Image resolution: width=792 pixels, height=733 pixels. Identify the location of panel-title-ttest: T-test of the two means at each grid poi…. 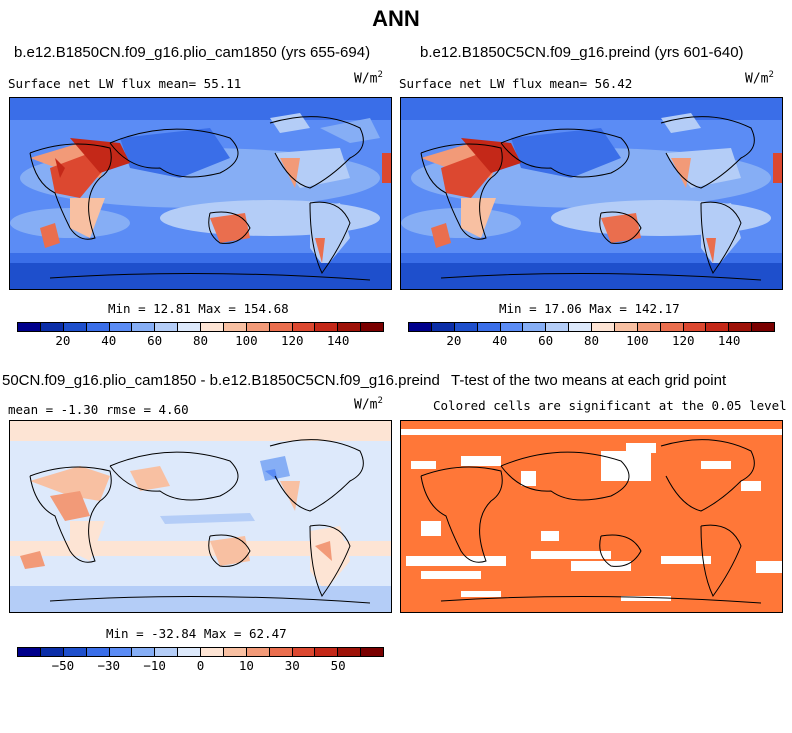
(589, 380).